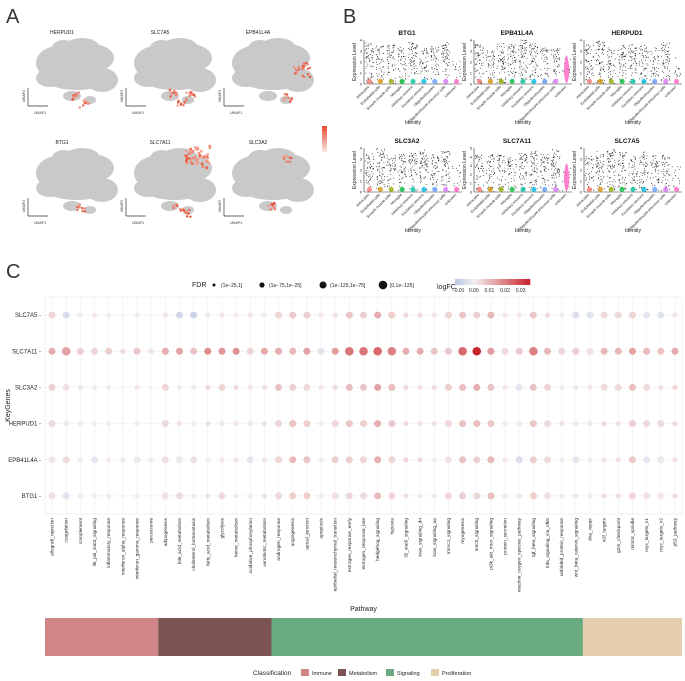 This screenshot has width=685, height=681. I want to click on panel-label-c: C, so click(13, 272).